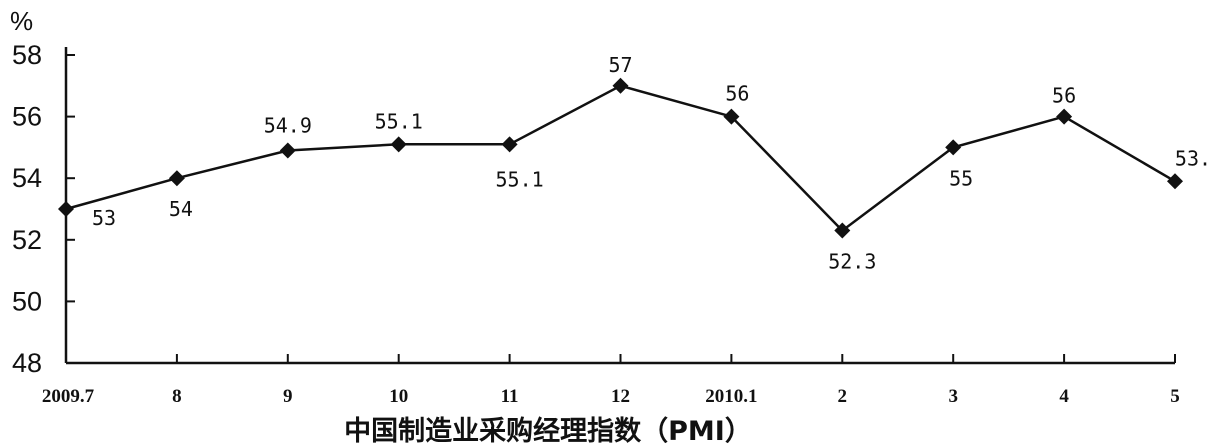 The height and width of the screenshot is (447, 1212). Describe the element at coordinates (21, 21) in the screenshot. I see `y-unit-label: %` at that location.